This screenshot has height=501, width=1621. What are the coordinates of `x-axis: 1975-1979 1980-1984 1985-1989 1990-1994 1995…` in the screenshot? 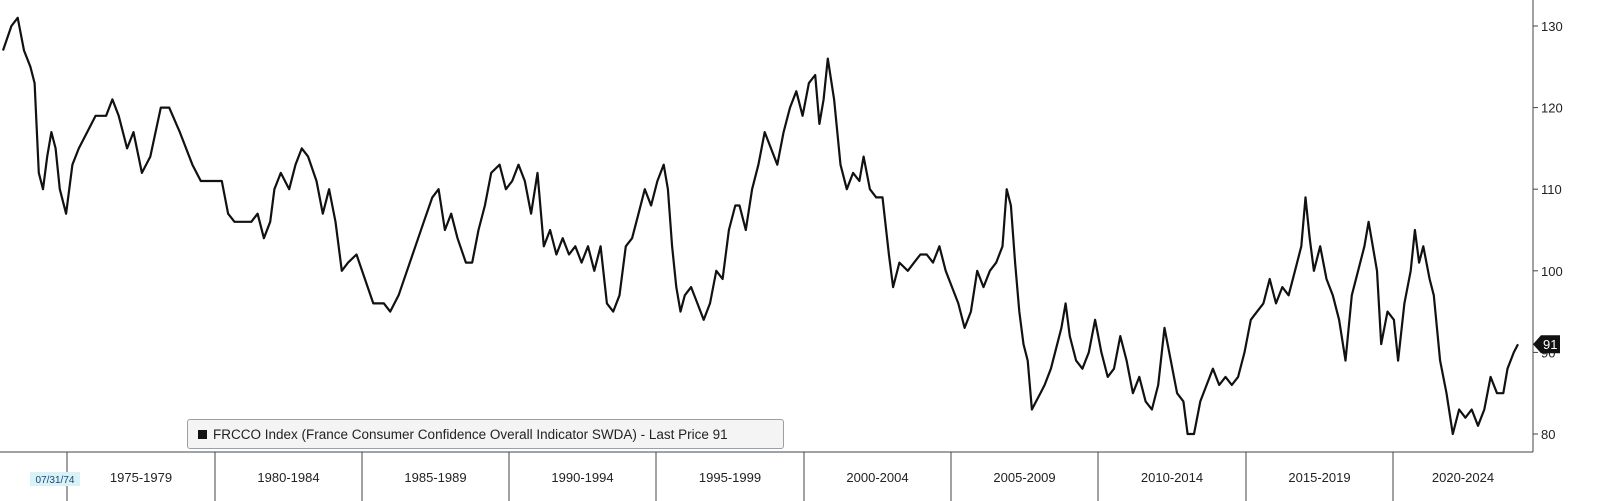 It's located at (766, 476).